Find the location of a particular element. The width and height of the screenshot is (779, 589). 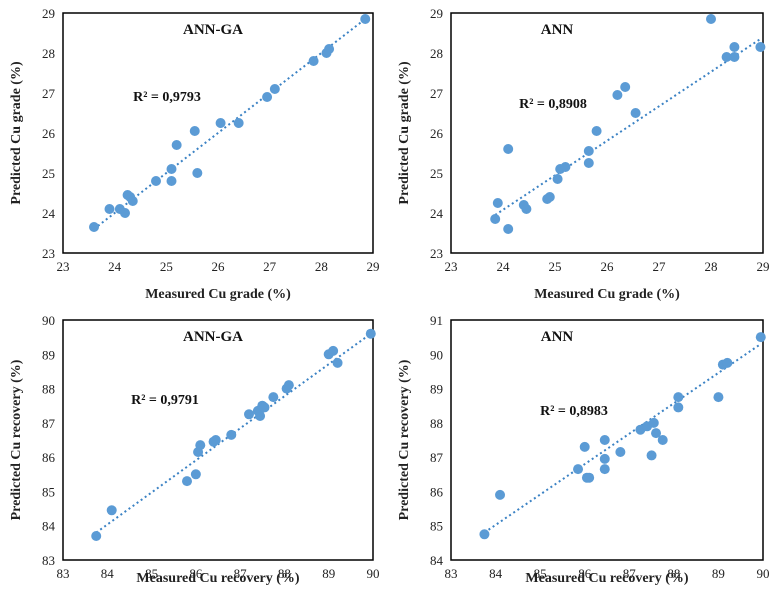

r-squared-label: R² = 0,9791 is located at coordinates (165, 400).